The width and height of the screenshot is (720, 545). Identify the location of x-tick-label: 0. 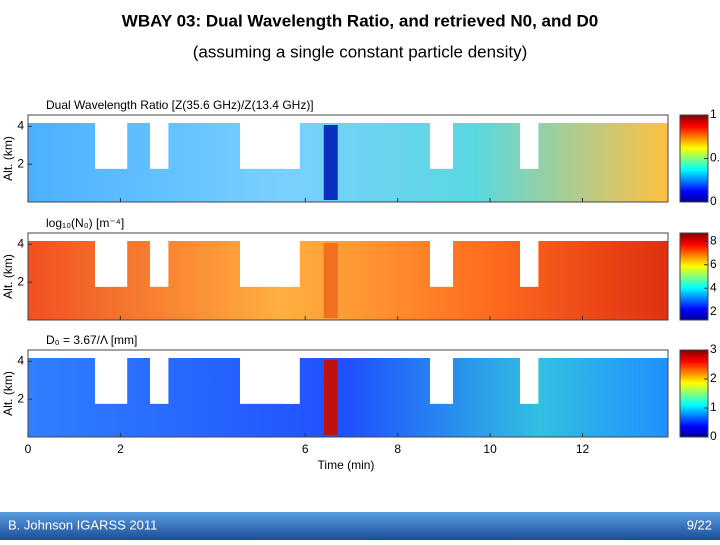
(28, 449).